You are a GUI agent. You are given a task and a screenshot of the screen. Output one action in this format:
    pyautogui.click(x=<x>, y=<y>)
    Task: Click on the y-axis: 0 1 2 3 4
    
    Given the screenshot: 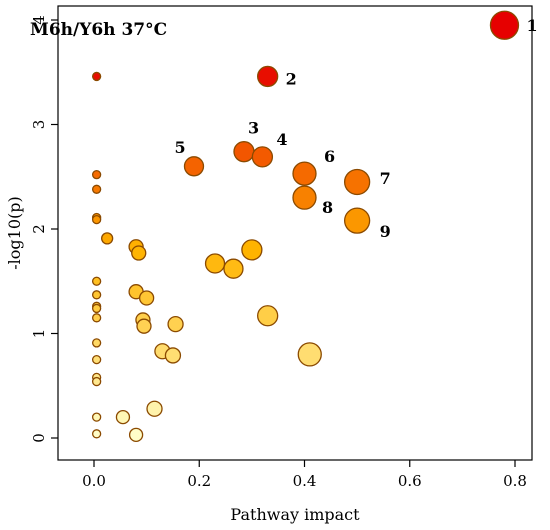 What is the action you would take?
    pyautogui.click(x=44, y=229)
    